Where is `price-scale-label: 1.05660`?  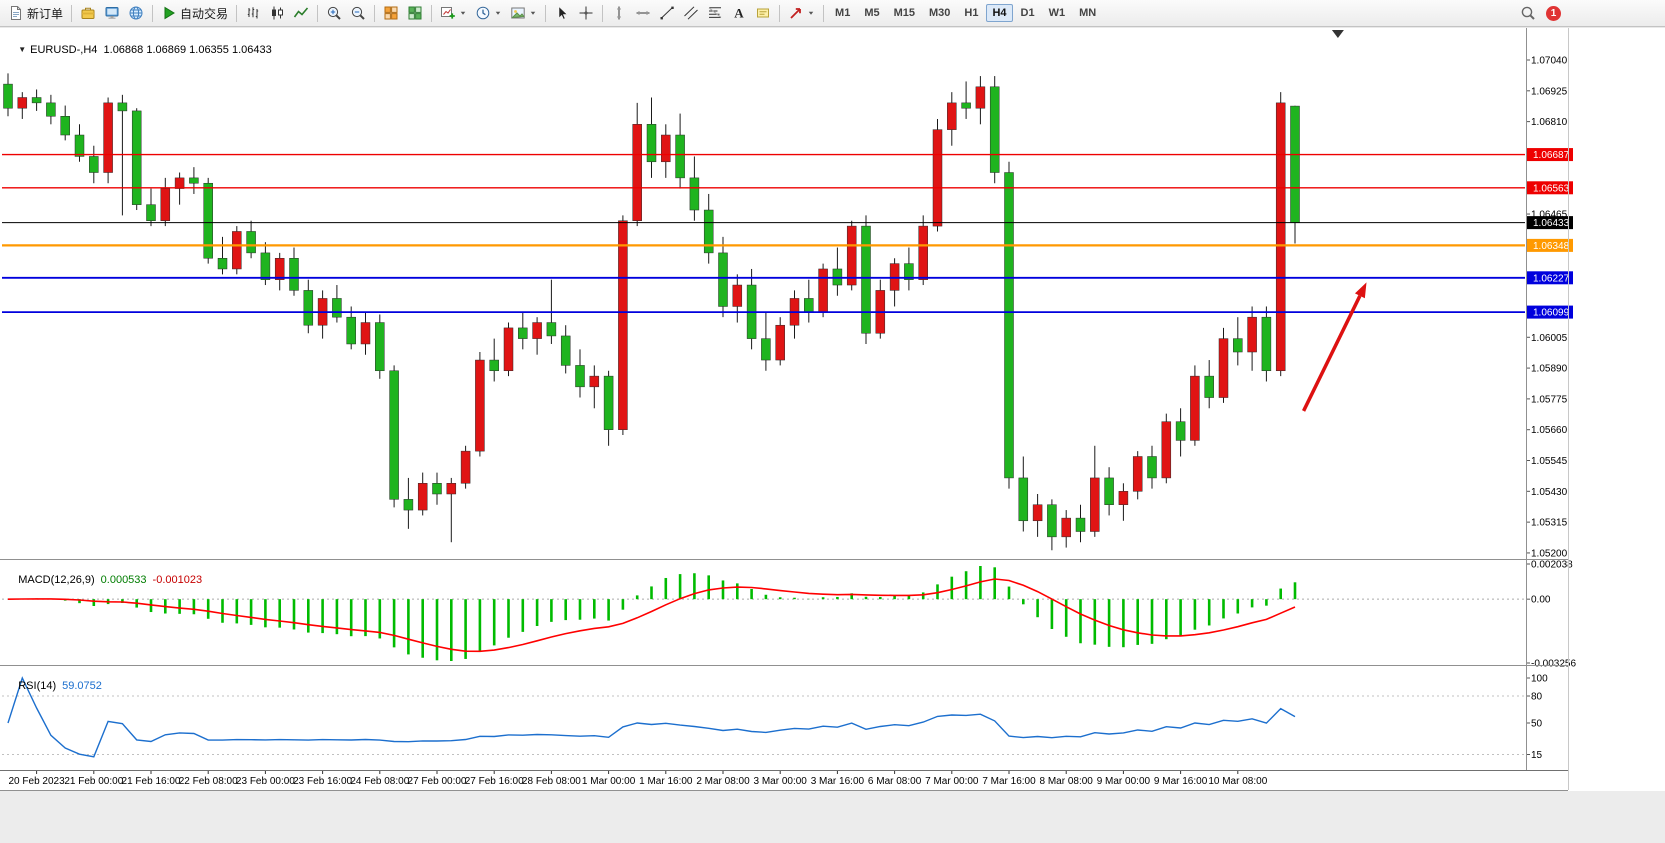
price-scale-label: 1.05660 is located at coordinates (1549, 430).